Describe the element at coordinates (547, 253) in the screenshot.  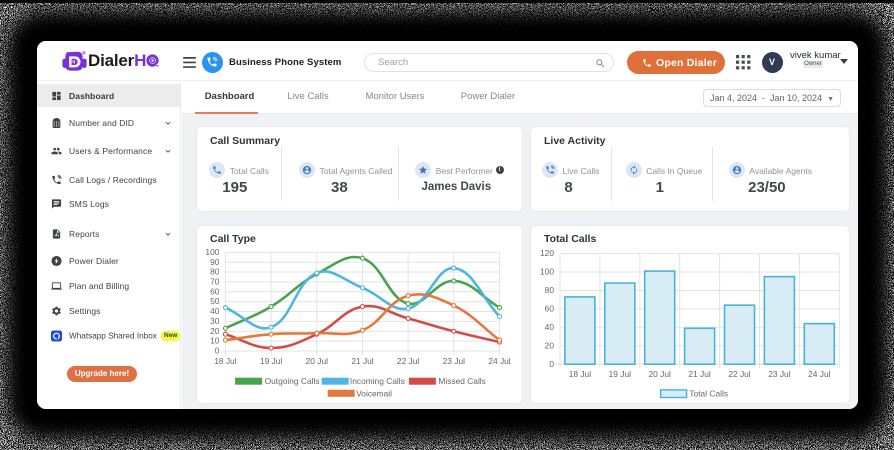
I see `svg-text: 120` at that location.